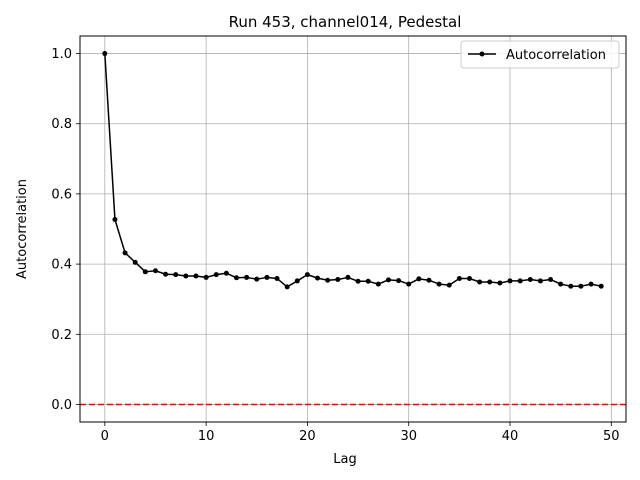  Describe the element at coordinates (510, 436) in the screenshot. I see `x-tick-label: 40` at that location.